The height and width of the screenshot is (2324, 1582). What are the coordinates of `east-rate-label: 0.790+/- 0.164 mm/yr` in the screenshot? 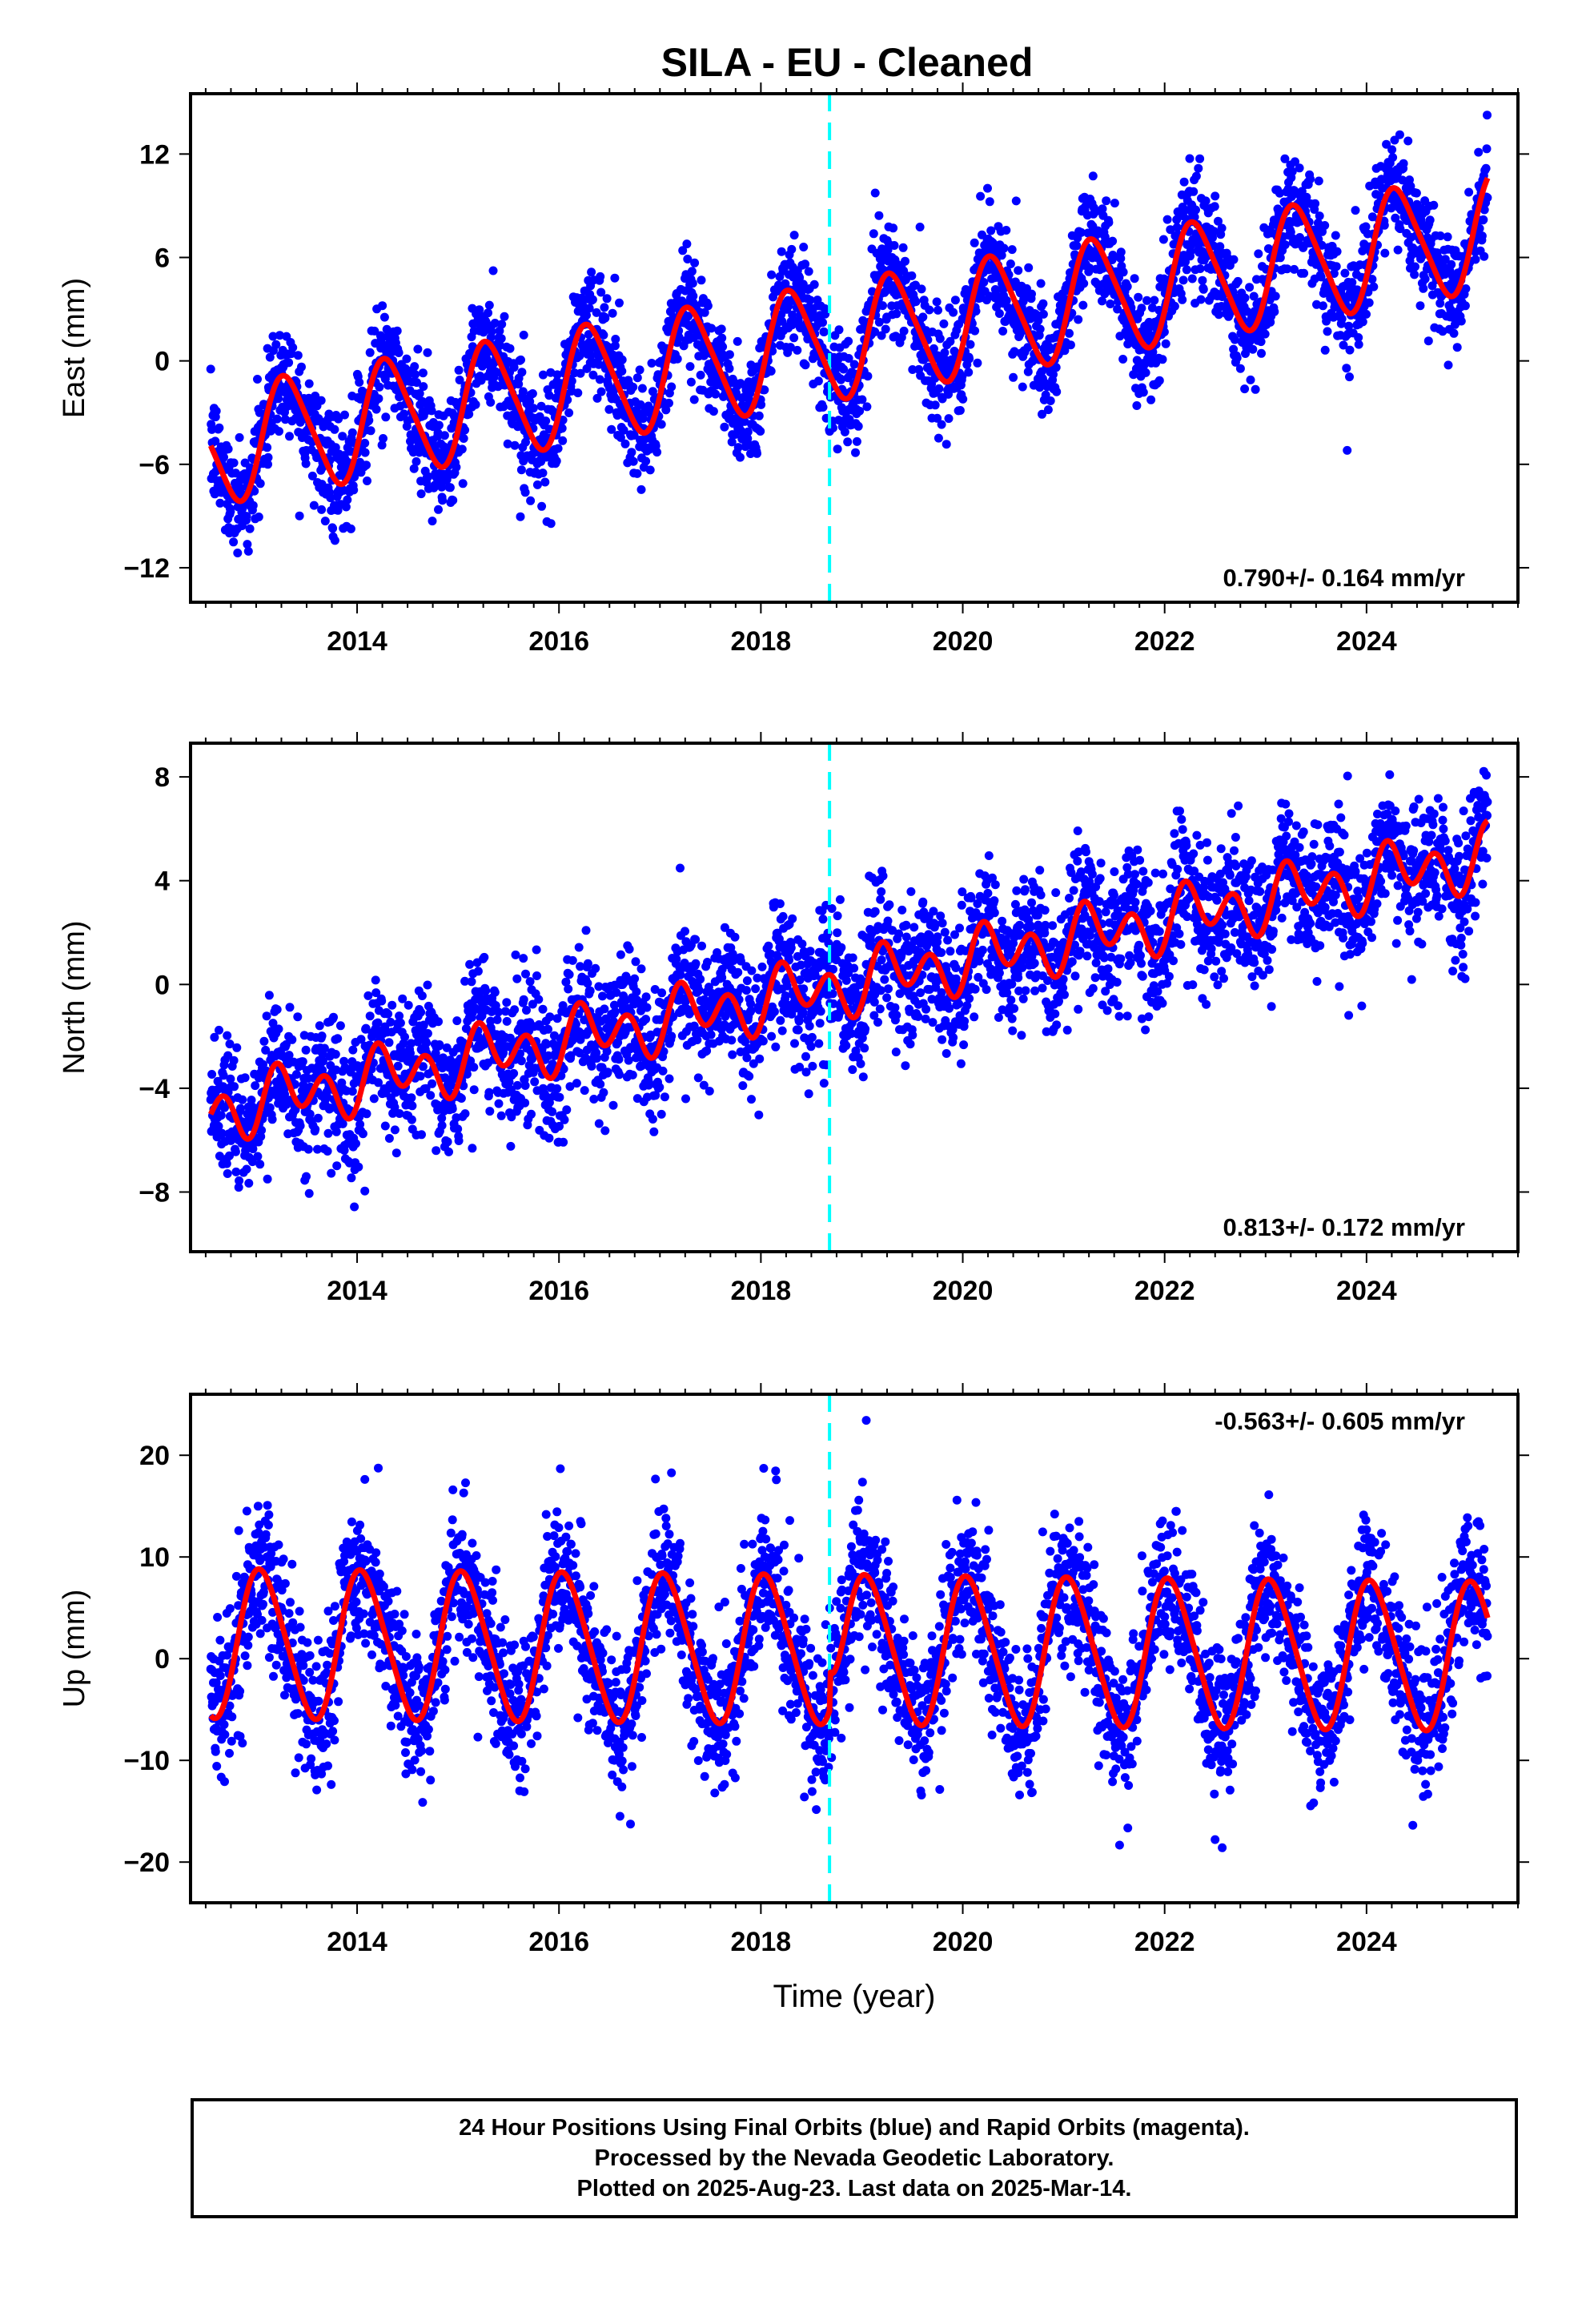 It's located at (1344, 578).